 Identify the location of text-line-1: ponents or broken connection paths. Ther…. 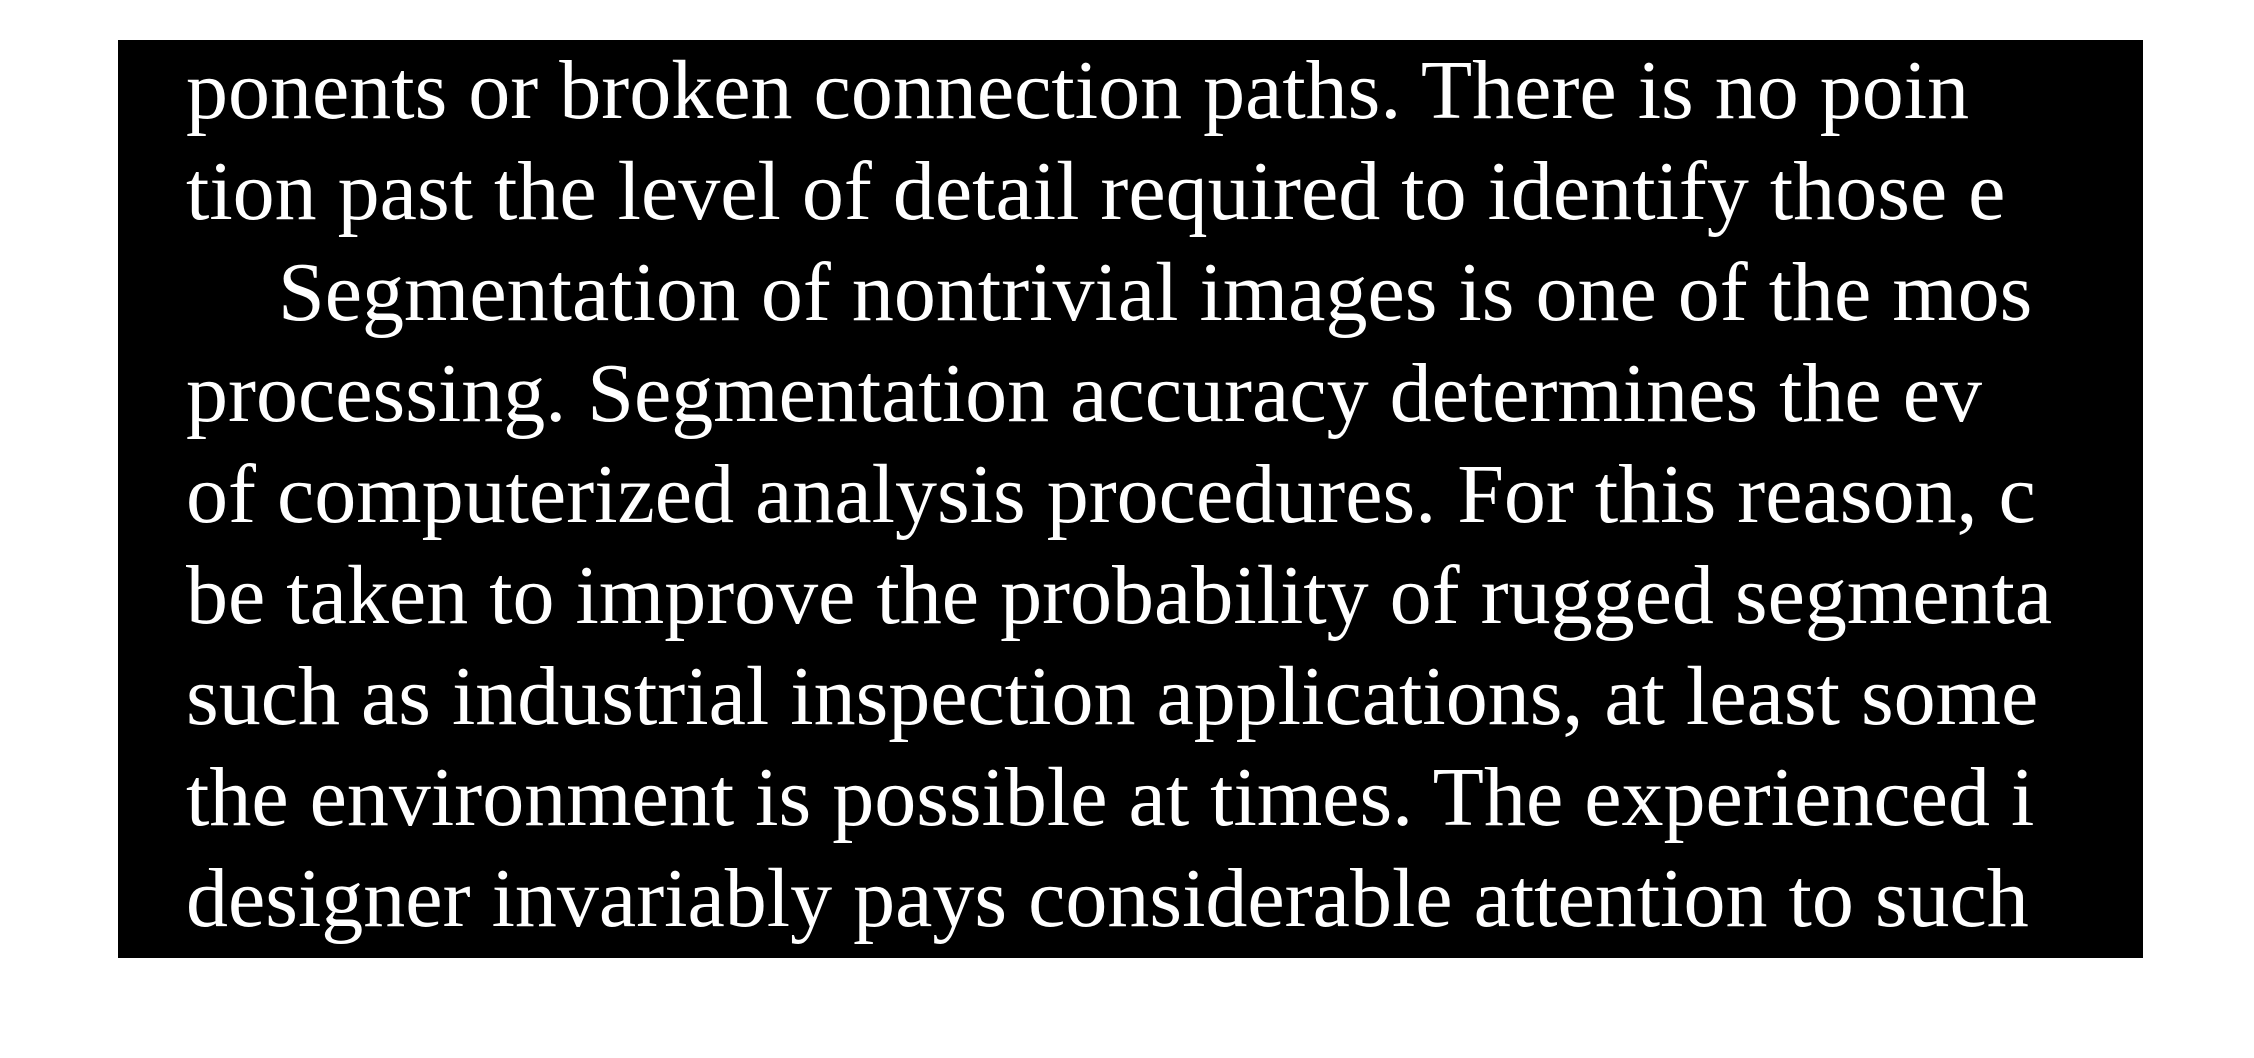
(1078, 90).